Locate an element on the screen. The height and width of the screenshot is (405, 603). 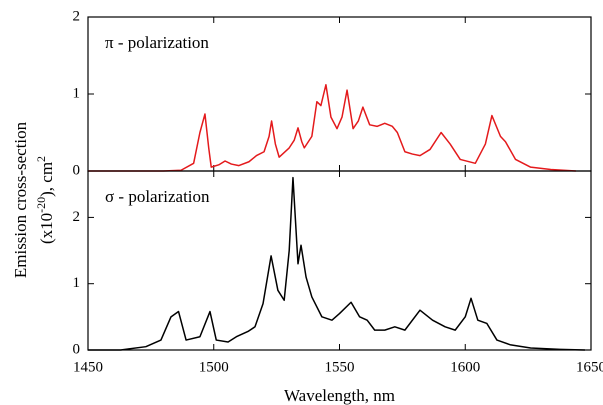
x-tick-label: 1550 is located at coordinates (340, 367).